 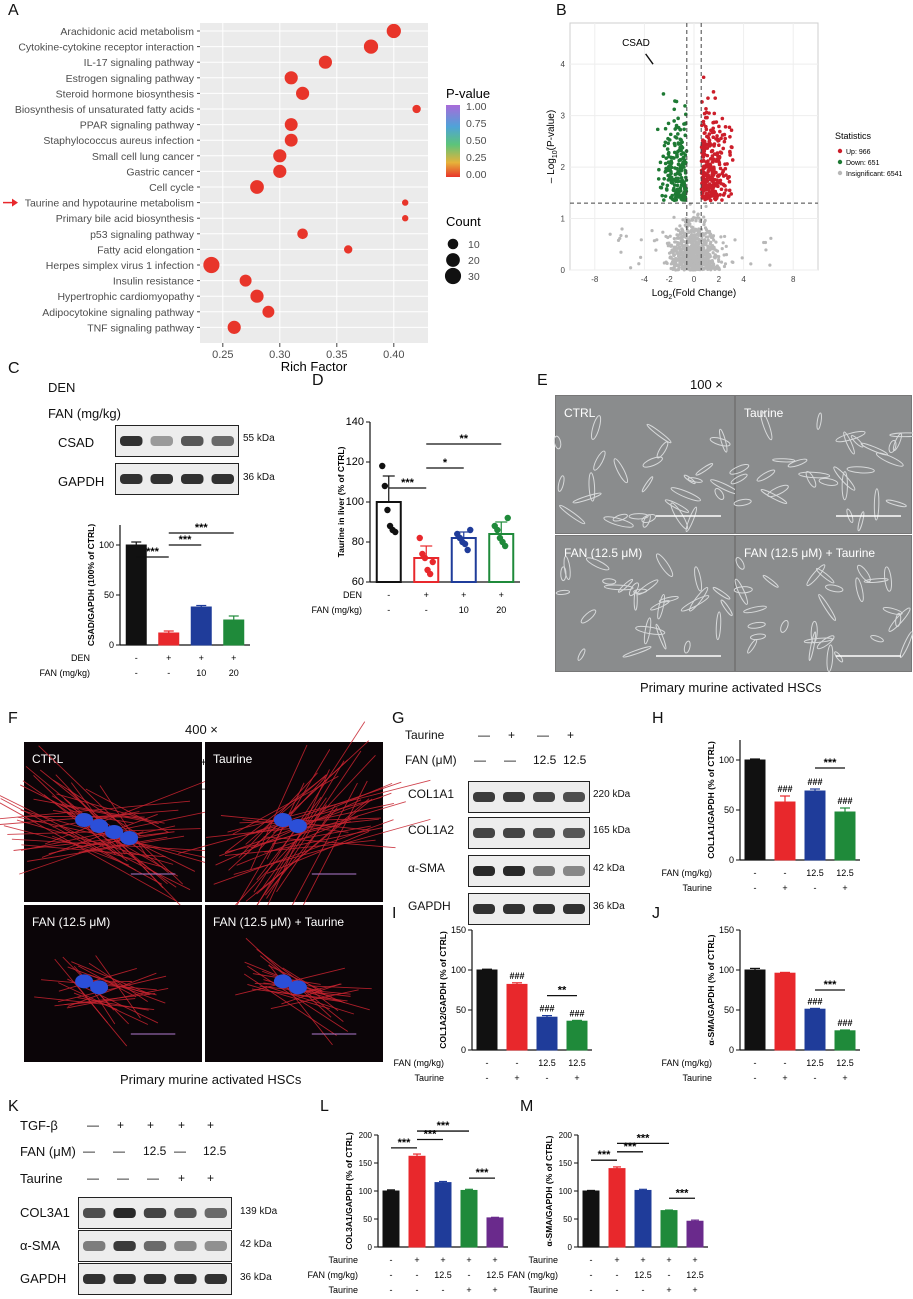 What do you see at coordinates (474, 261) in the screenshot?
I see `count-legend-label: 20` at bounding box center [474, 261].